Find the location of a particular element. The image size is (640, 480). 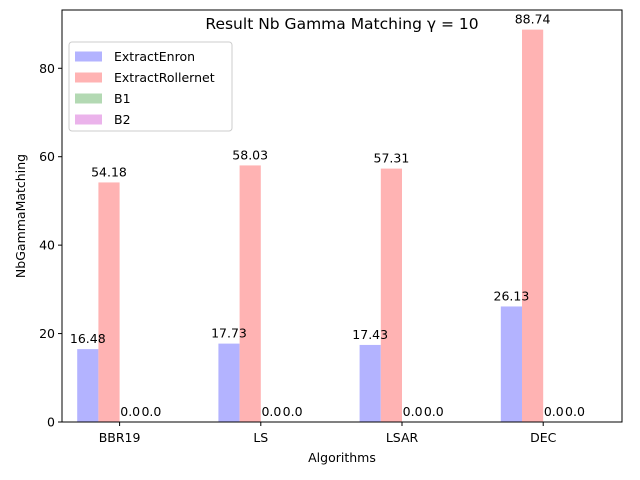

data-label: 88.74 is located at coordinates (533, 19).